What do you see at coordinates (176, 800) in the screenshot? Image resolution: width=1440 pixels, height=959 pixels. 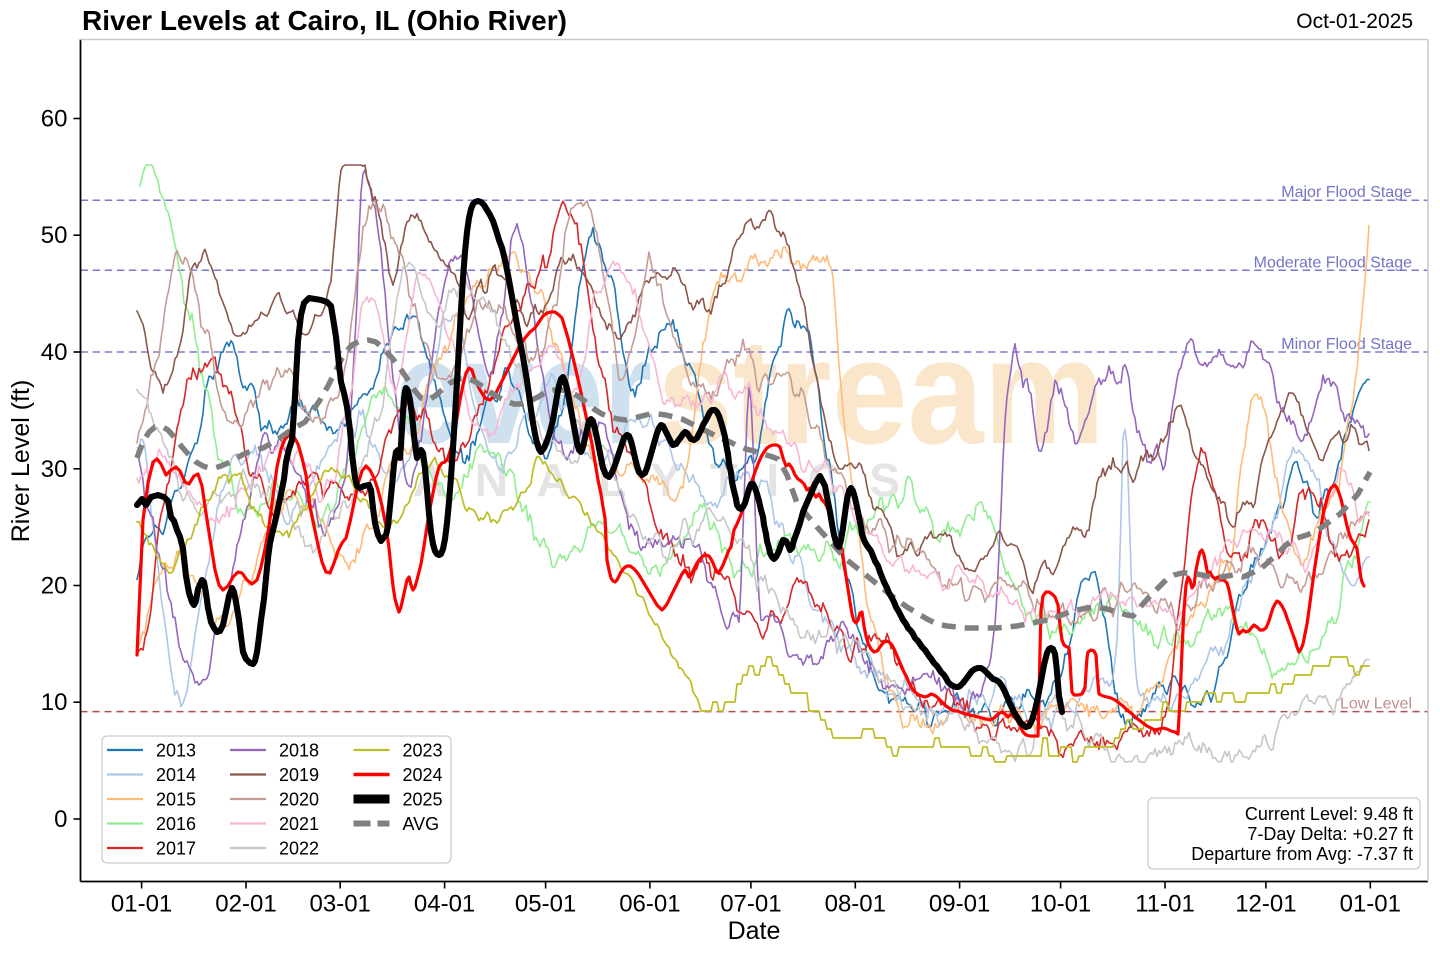 I see `svg-text: 2015` at bounding box center [176, 800].